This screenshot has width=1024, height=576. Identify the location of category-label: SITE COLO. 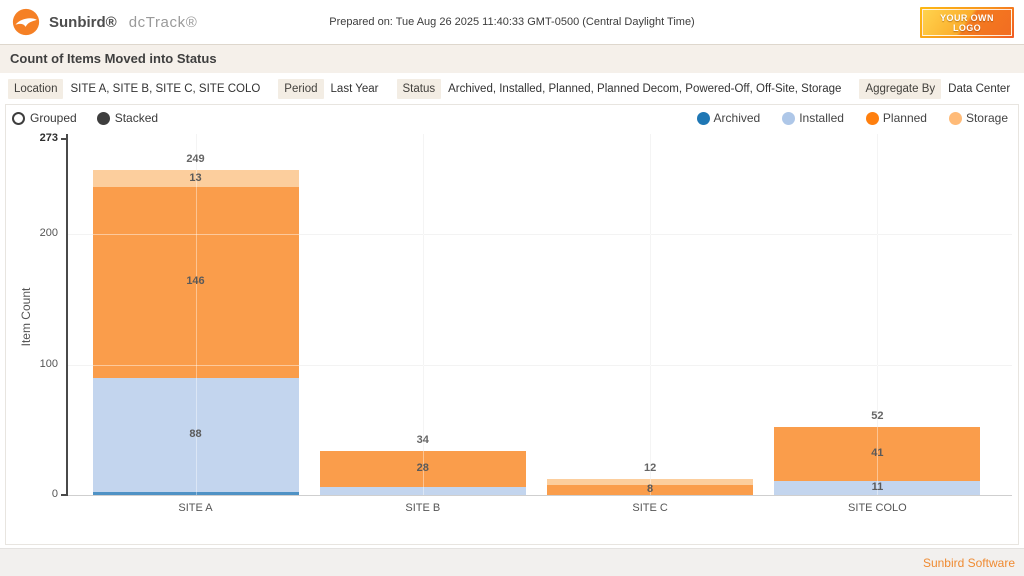
(877, 508).